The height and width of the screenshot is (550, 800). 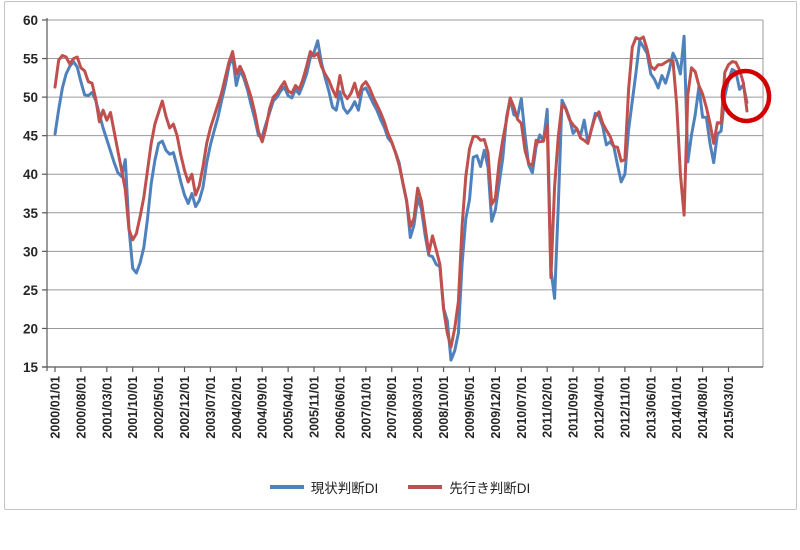 What do you see at coordinates (31, 136) in the screenshot?
I see `y-tick-label: 45` at bounding box center [31, 136].